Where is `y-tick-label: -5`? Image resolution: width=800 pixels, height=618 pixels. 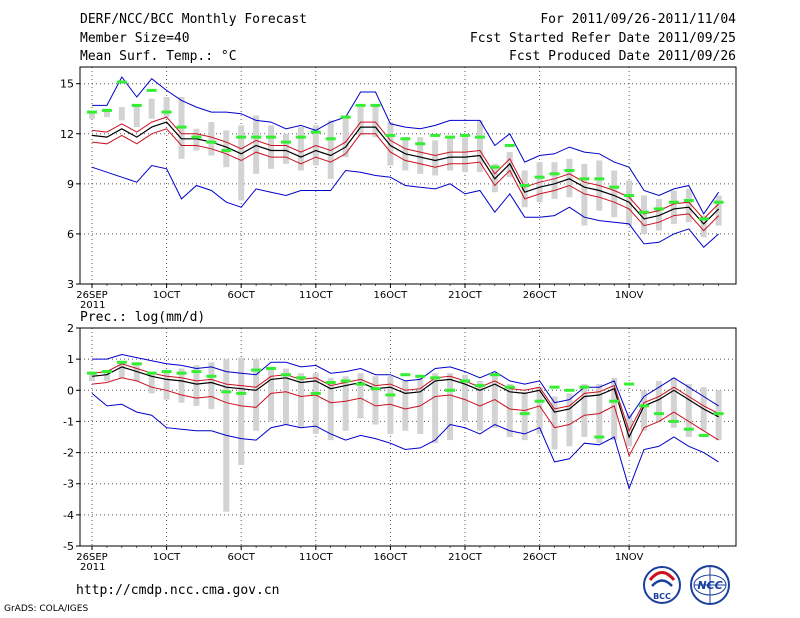 y-tick-label: -5 is located at coordinates (68, 546).